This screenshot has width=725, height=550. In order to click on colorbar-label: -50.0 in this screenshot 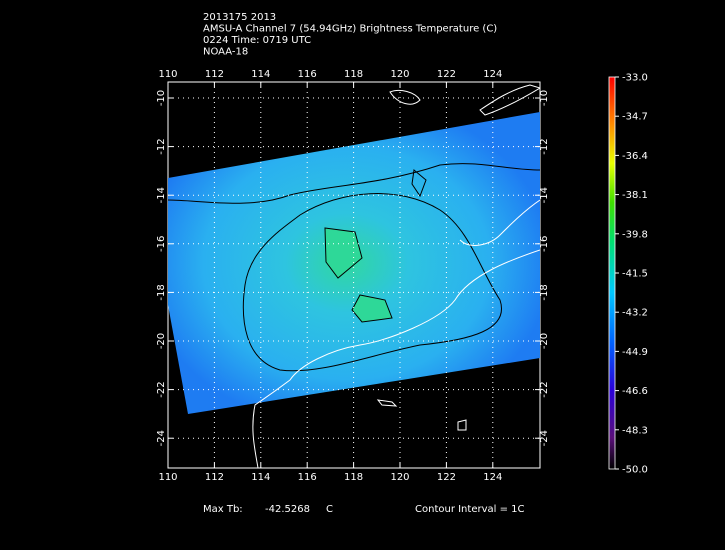, I will do `click(635, 470)`.